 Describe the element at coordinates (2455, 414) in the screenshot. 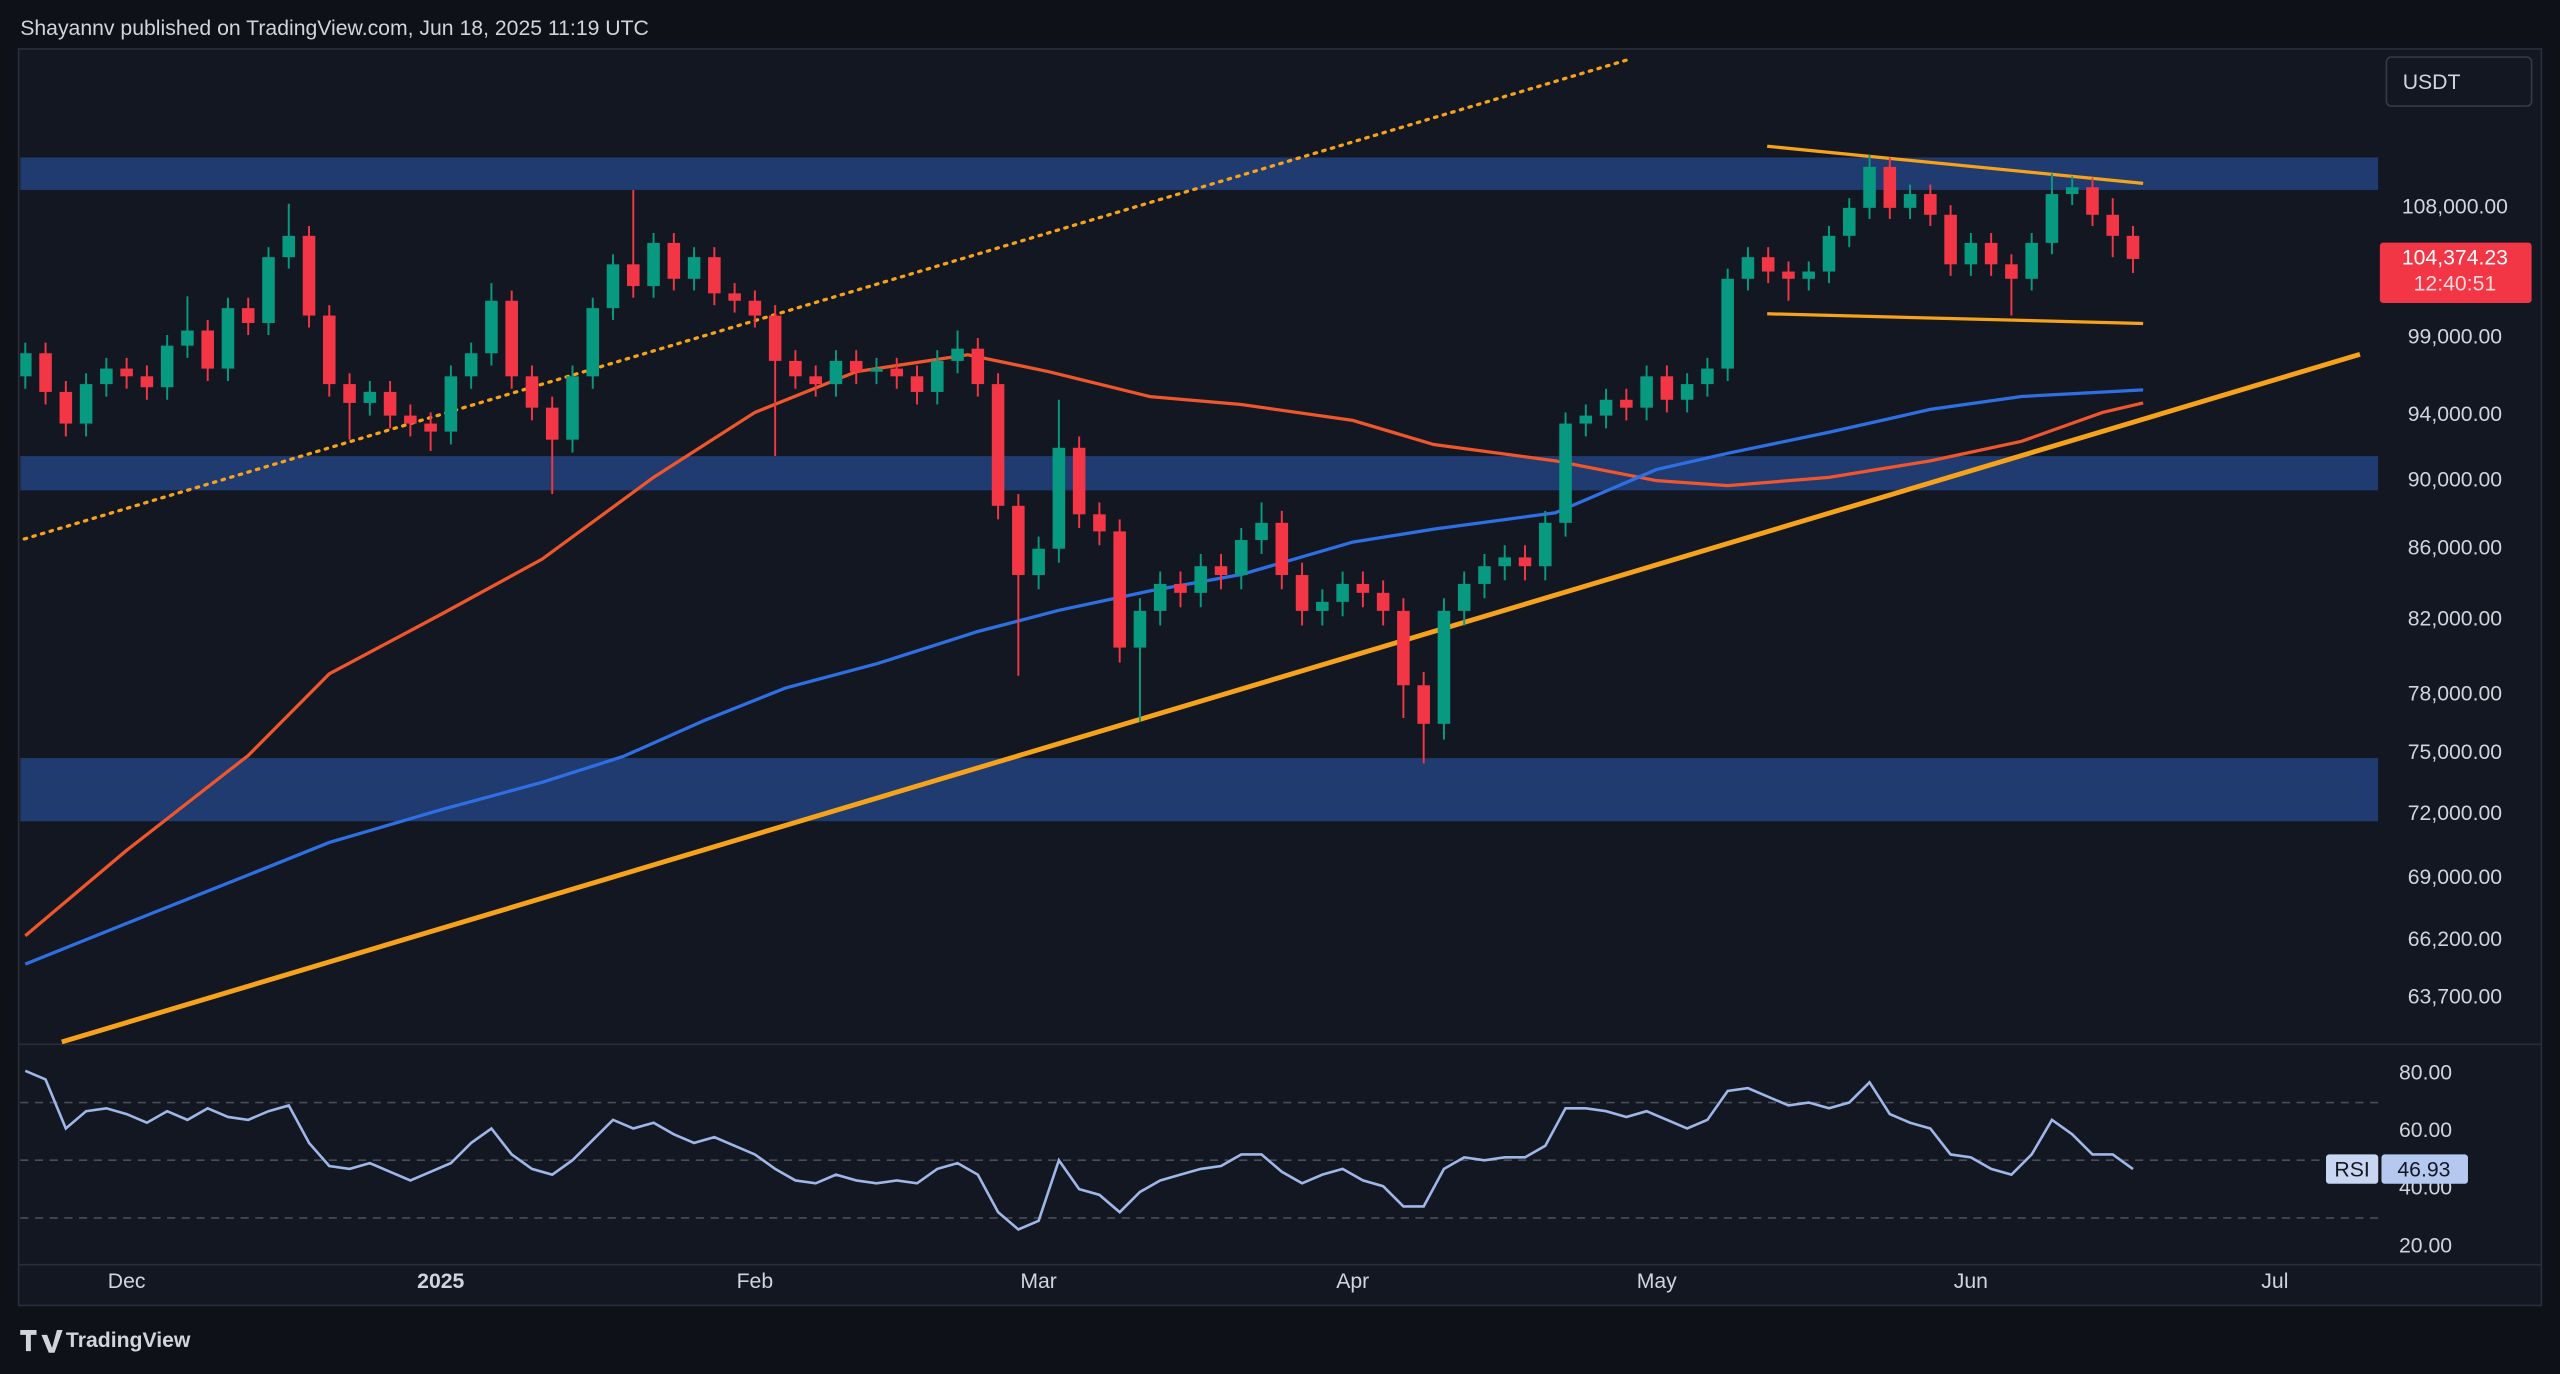

I see `y-tick-label: 94,000.00` at that location.